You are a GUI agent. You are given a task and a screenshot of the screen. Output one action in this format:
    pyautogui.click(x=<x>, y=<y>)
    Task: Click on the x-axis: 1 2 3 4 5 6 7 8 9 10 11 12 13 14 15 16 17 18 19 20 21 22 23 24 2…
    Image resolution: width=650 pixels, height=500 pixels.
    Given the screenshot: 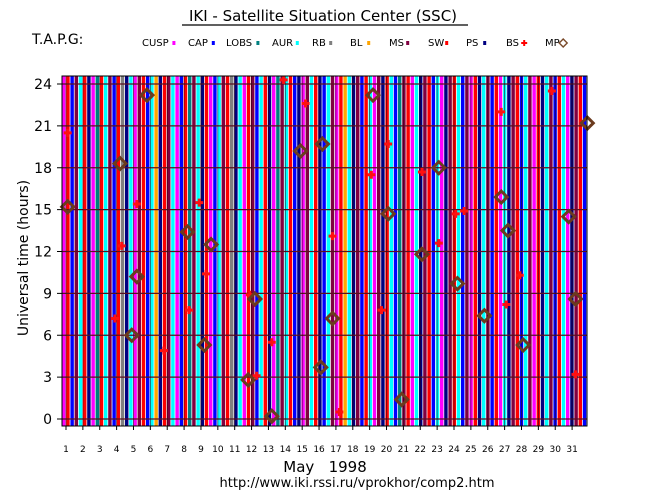 What is the action you would take?
    pyautogui.click(x=320, y=440)
    